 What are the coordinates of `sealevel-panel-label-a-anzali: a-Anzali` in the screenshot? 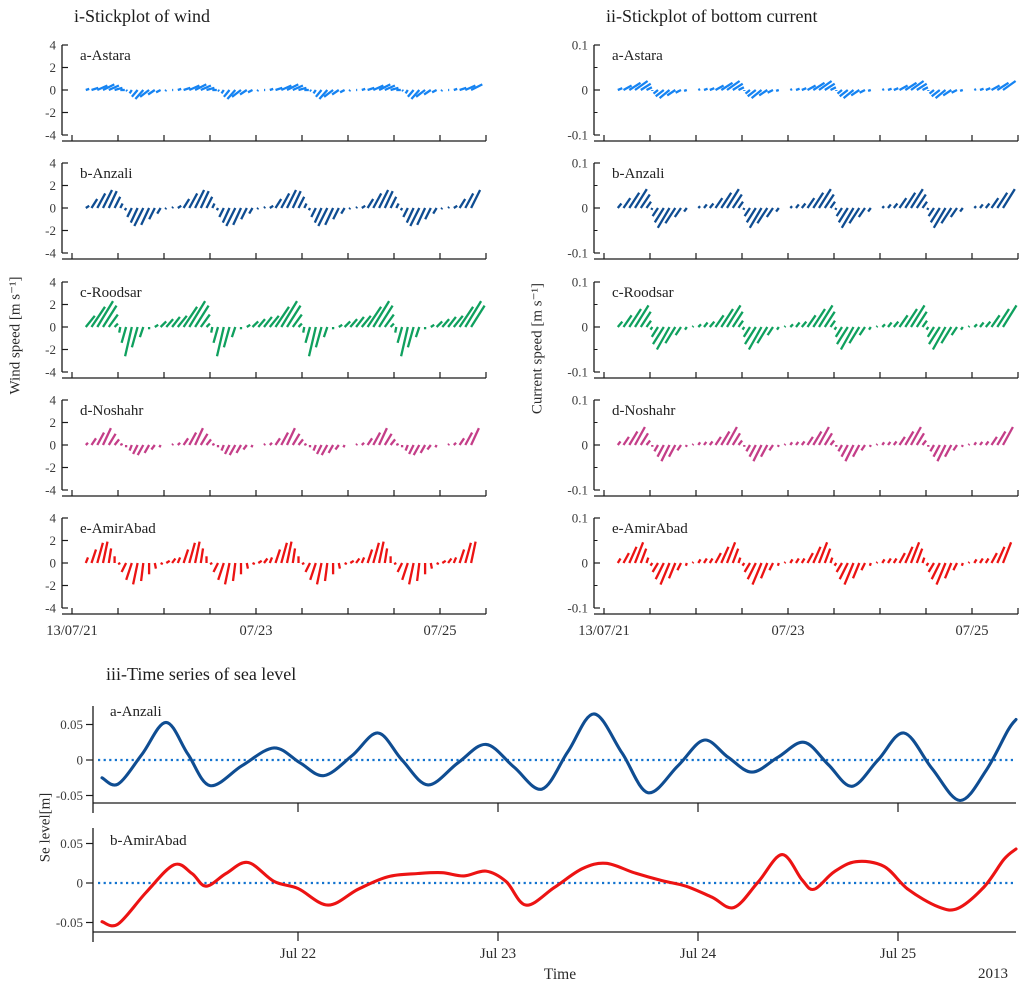 It's located at (136, 712).